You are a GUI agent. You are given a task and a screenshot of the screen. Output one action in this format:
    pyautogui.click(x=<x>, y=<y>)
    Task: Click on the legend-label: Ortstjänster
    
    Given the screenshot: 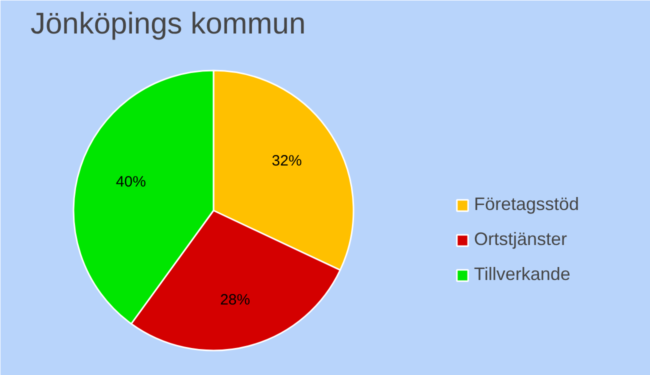 What is the action you would take?
    pyautogui.click(x=521, y=239)
    